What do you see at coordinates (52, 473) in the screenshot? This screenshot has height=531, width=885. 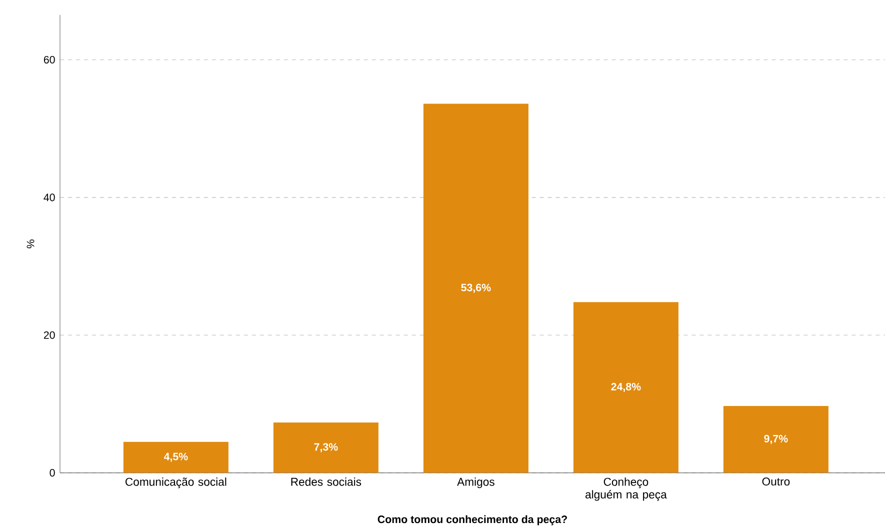 I see `y-tick-label: 0` at bounding box center [52, 473].